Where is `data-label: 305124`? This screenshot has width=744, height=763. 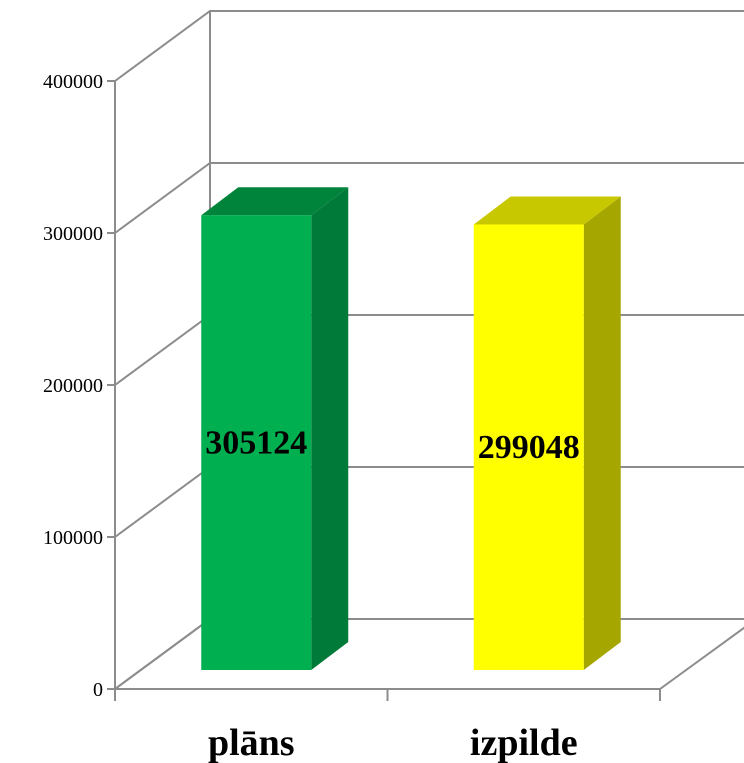
data-label: 305124 is located at coordinates (256, 443).